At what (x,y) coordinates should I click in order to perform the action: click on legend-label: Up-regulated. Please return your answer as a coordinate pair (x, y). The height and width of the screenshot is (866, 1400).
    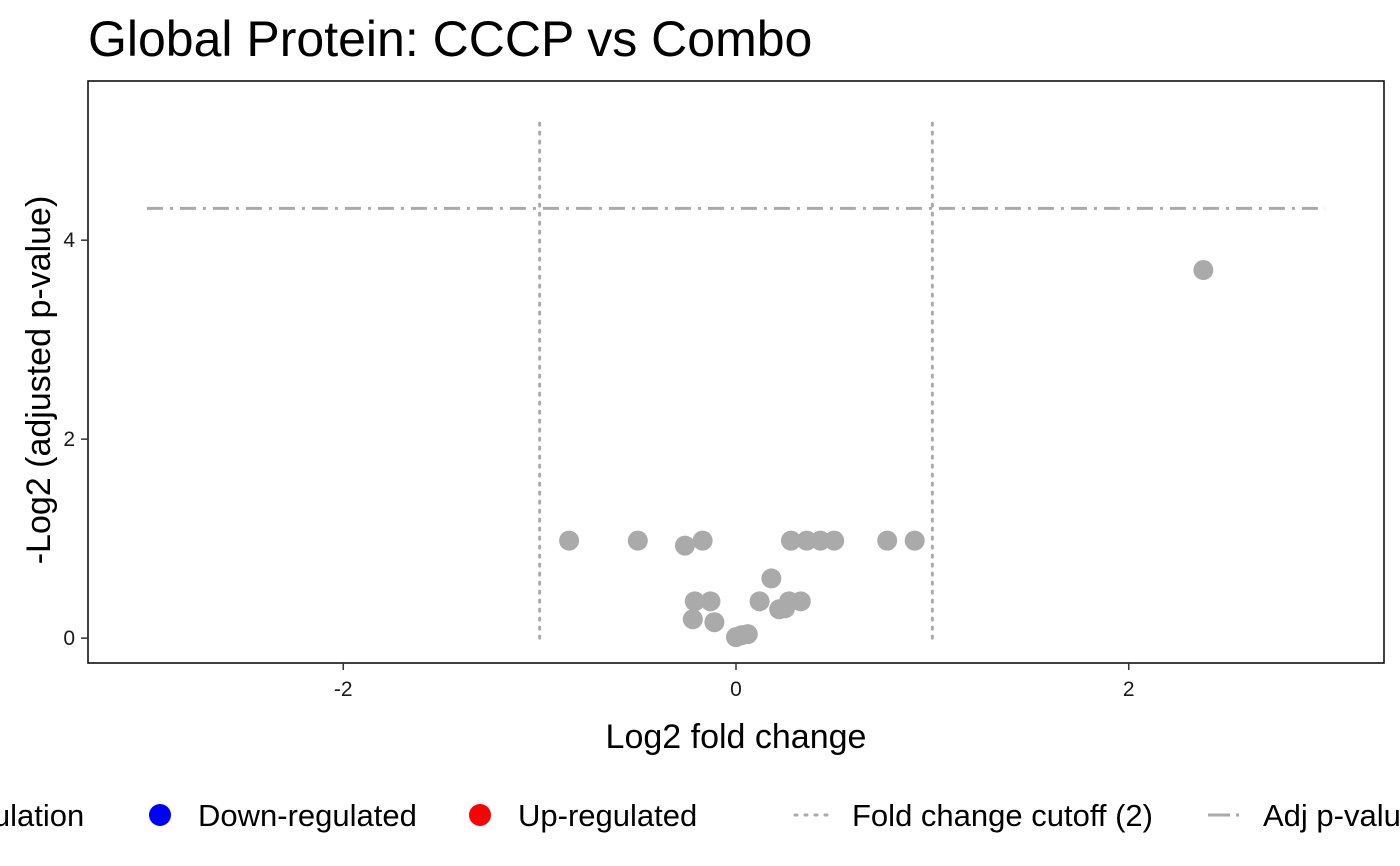
    Looking at the image, I should click on (607, 815).